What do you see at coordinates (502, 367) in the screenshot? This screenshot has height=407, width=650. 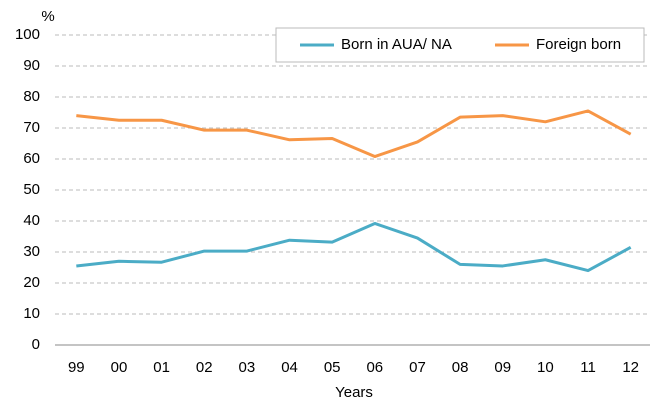 I see `x-tick-label: 09` at bounding box center [502, 367].